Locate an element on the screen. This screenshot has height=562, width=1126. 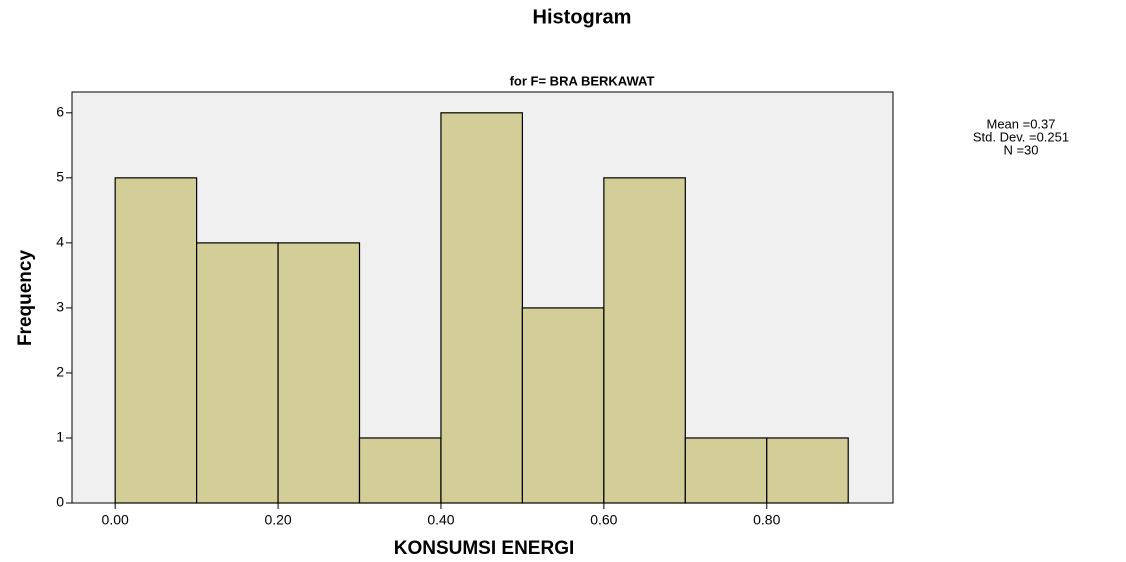
y-tick-label: 6 is located at coordinates (60, 112).